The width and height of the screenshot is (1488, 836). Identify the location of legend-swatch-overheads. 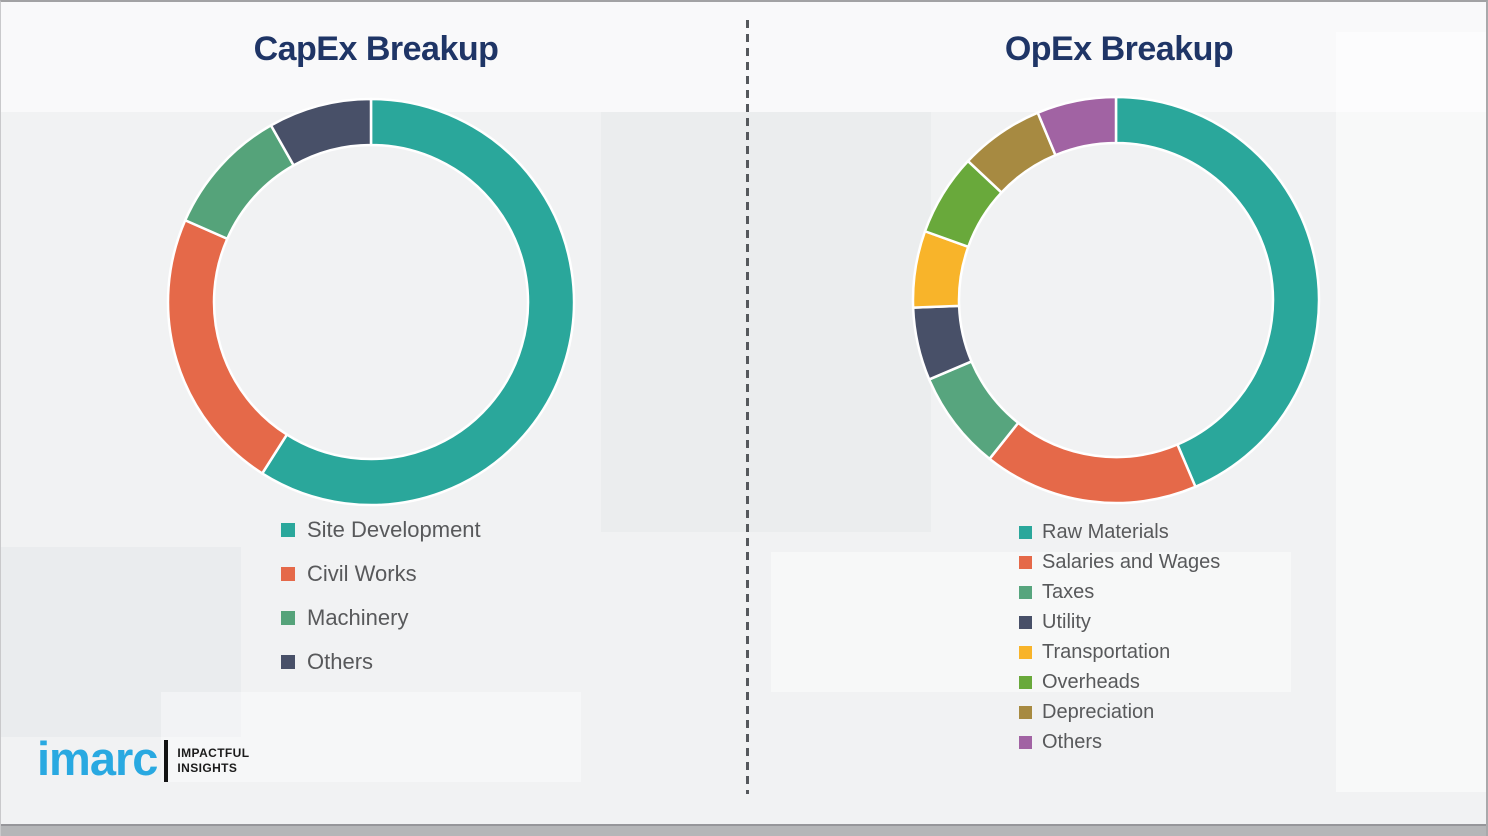
(1025, 682).